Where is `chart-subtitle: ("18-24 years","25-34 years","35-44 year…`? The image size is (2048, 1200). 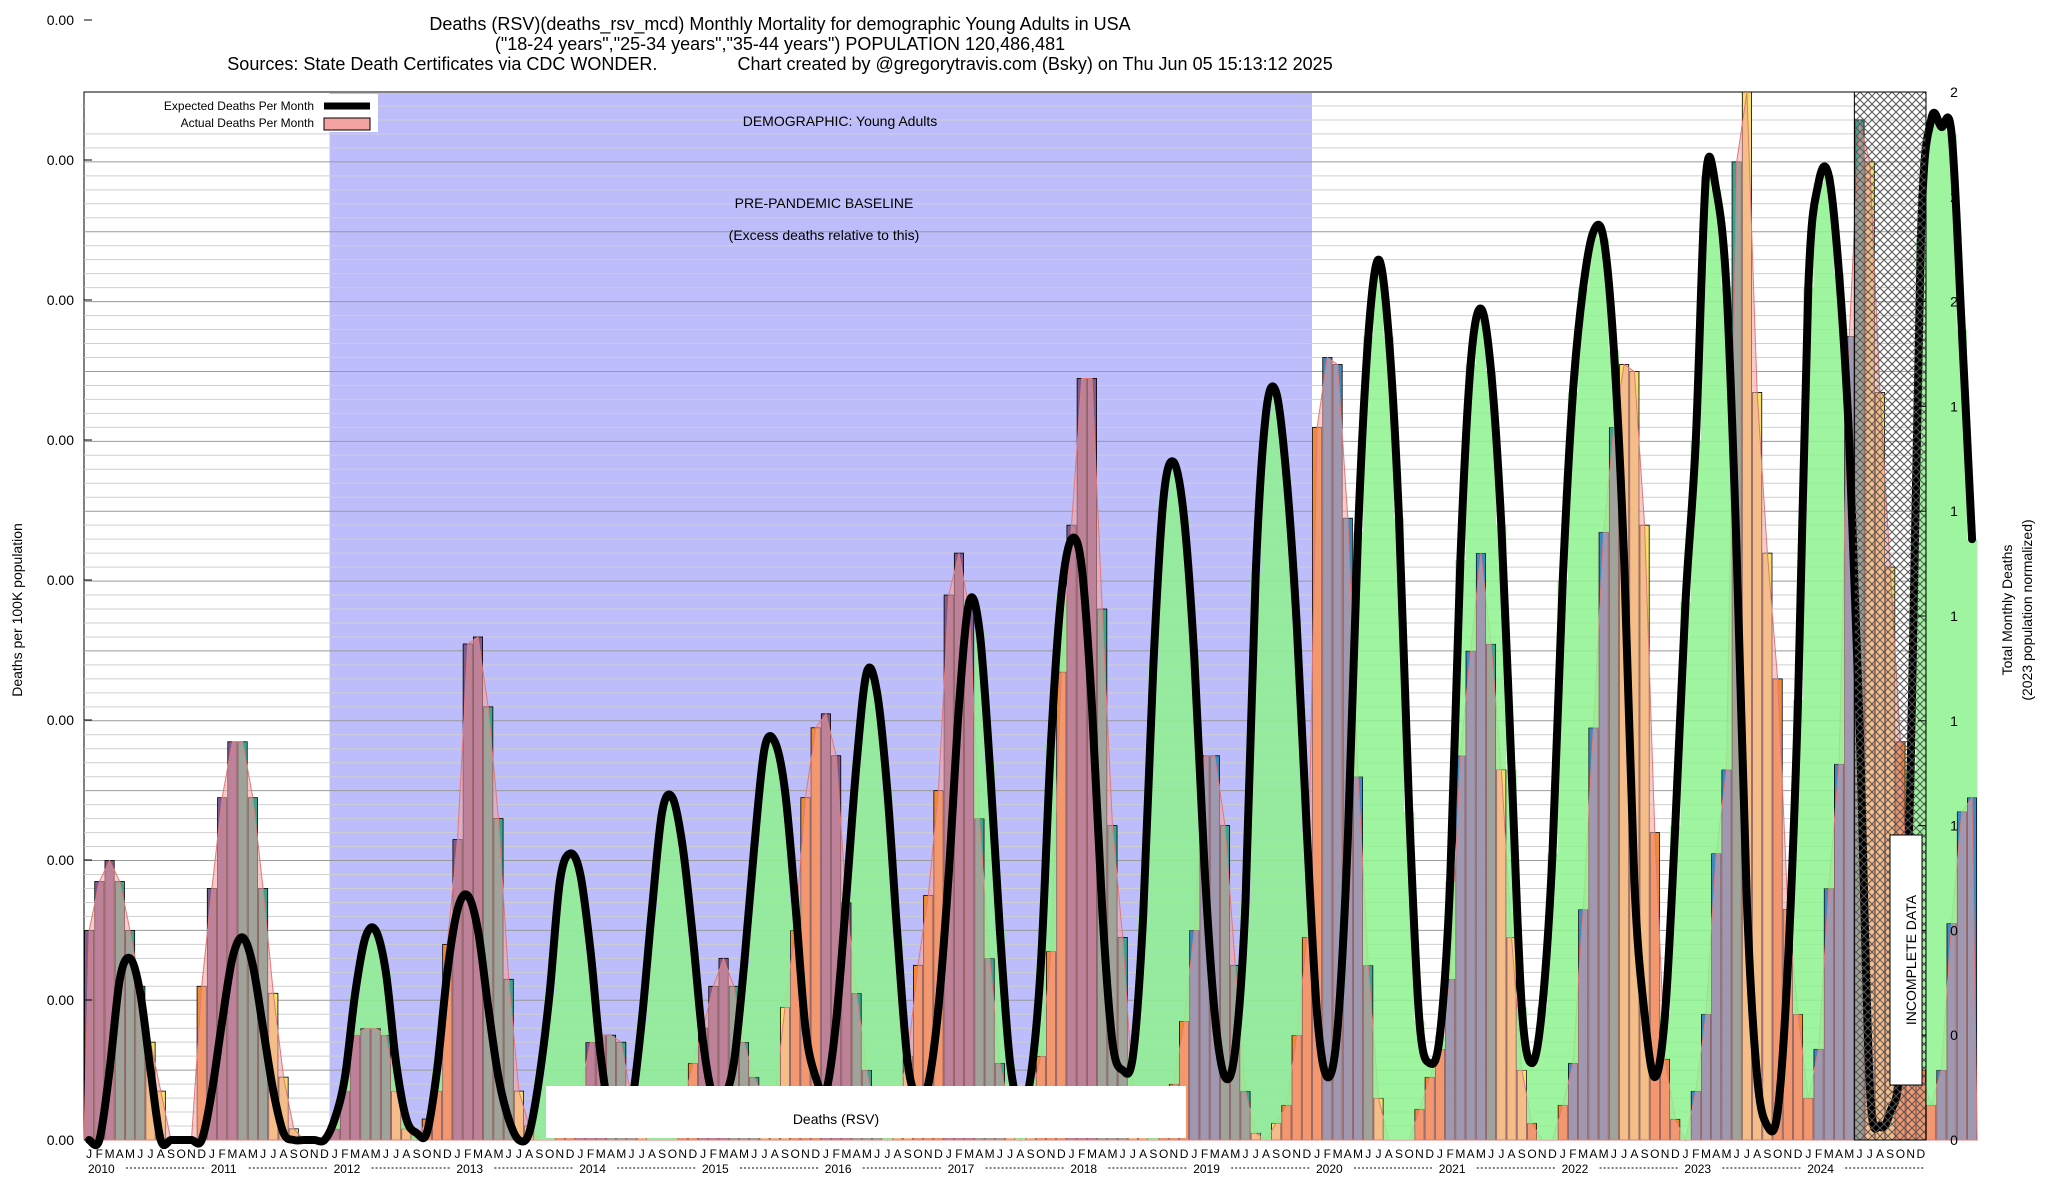 chart-subtitle: ("18-24 years","25-34 years","35-44 year… is located at coordinates (780, 44).